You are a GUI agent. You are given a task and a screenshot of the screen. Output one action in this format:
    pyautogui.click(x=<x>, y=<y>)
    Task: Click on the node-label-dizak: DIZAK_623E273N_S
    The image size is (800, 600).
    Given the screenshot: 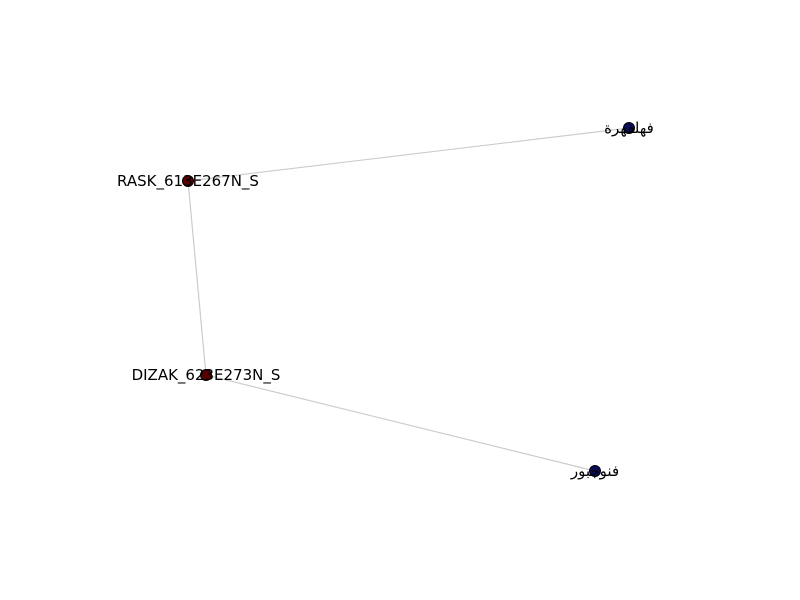 What is the action you would take?
    pyautogui.click(x=206, y=375)
    